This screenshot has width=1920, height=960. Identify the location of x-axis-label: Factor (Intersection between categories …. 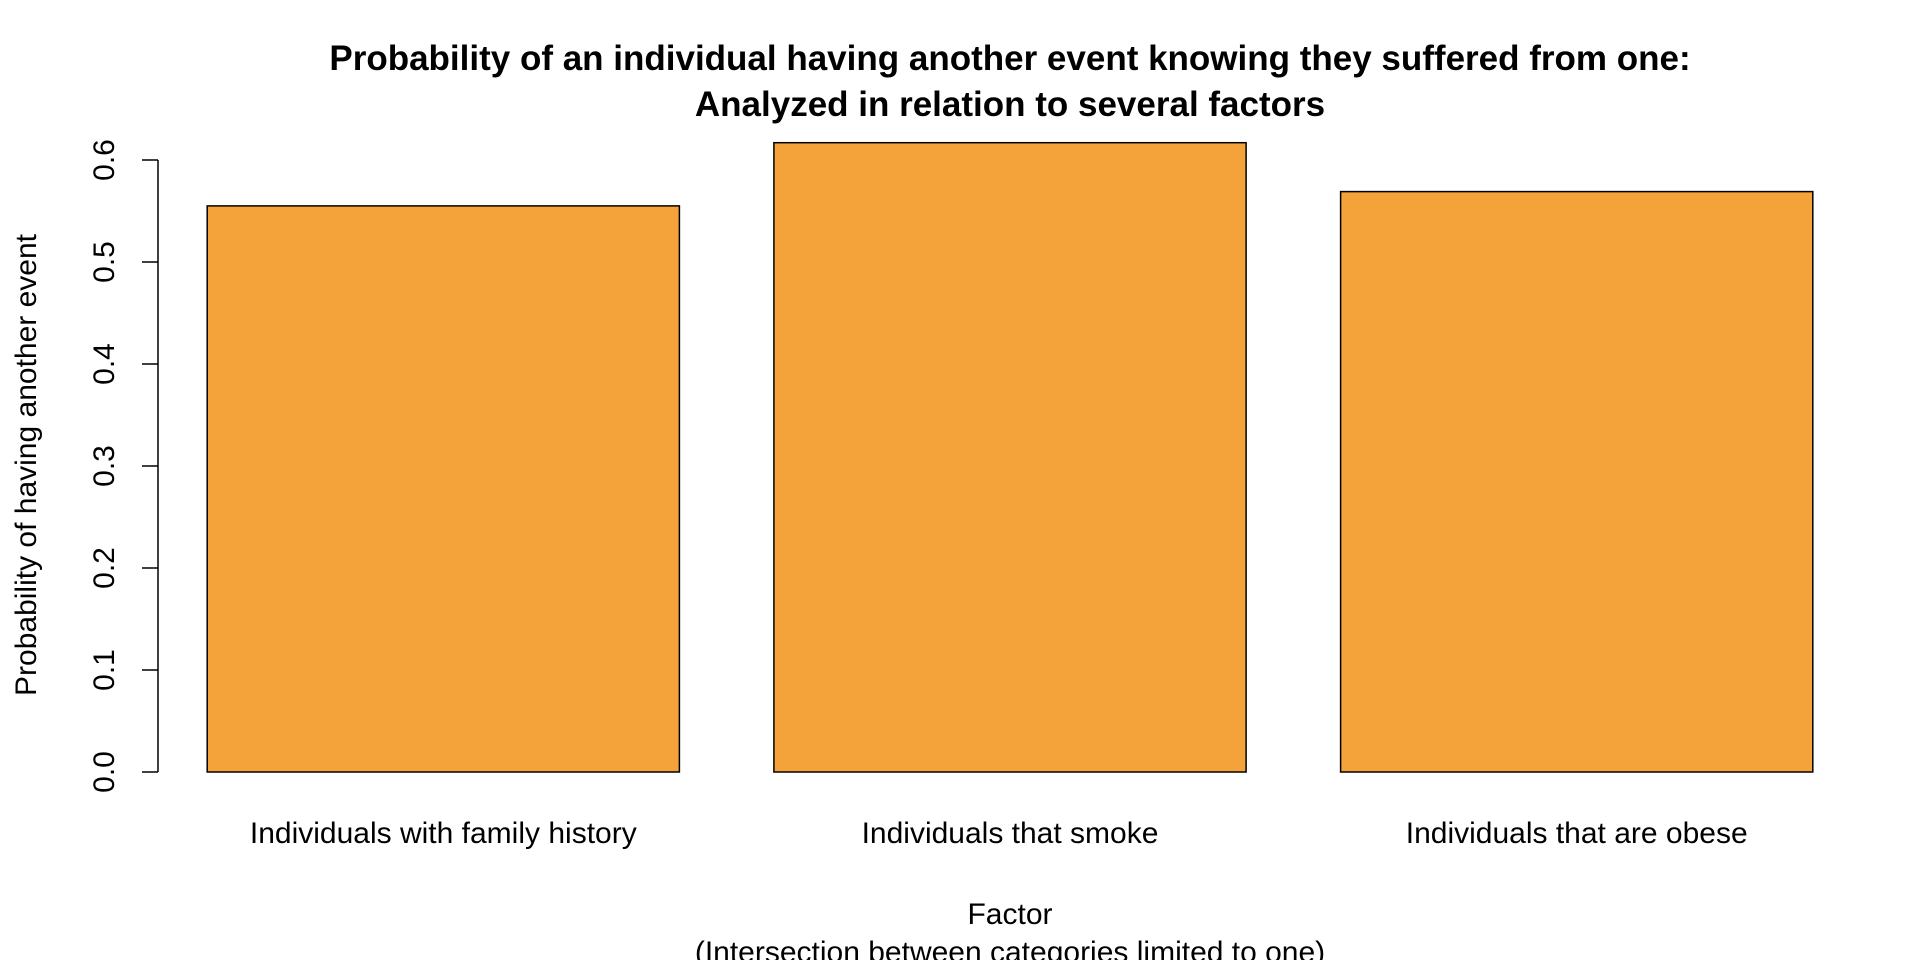
(1010, 929).